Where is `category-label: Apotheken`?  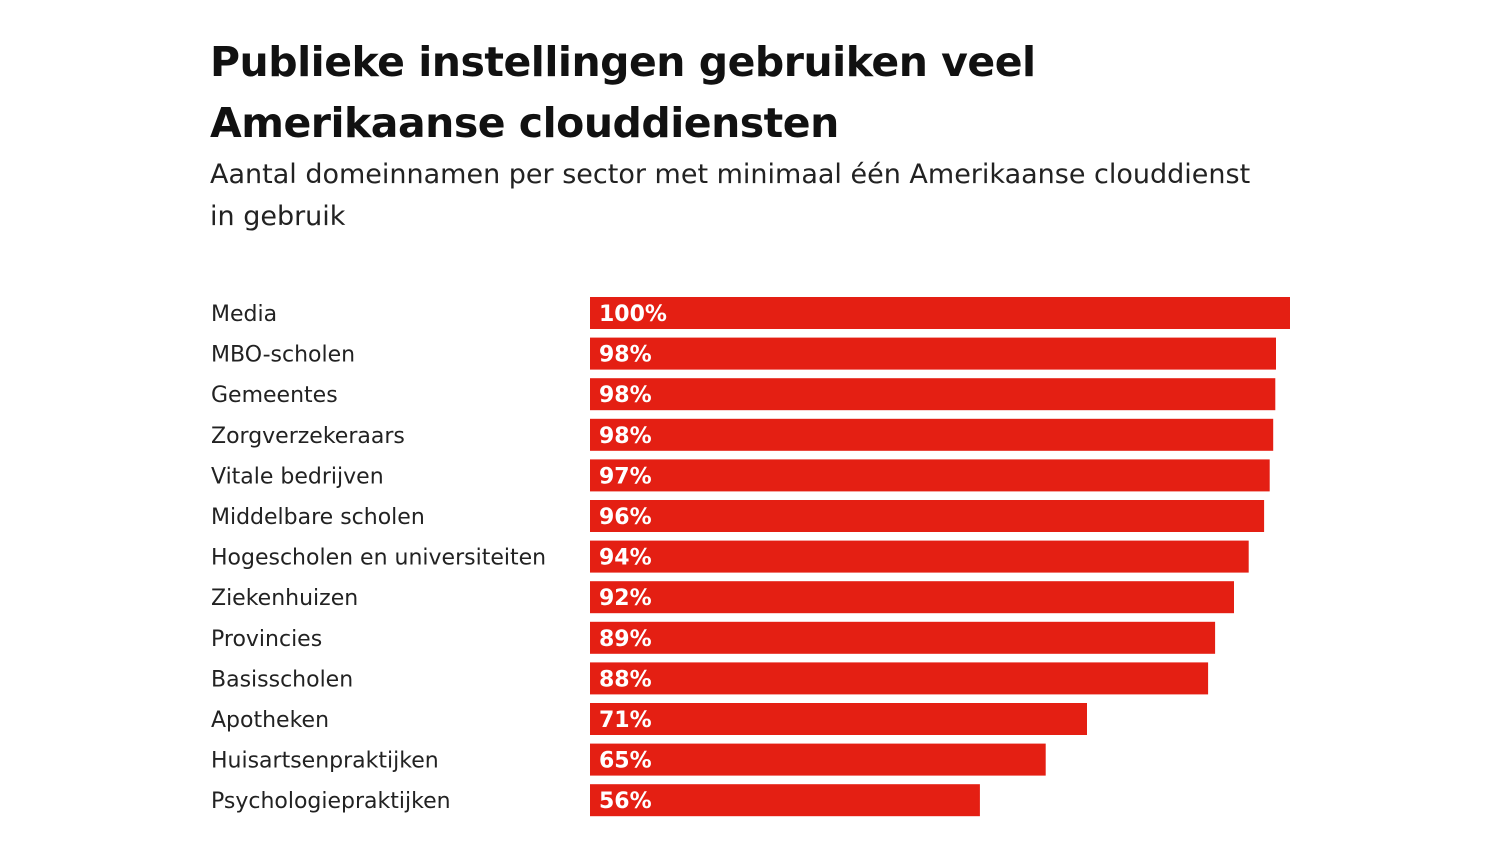
category-label: Apotheken is located at coordinates (270, 720).